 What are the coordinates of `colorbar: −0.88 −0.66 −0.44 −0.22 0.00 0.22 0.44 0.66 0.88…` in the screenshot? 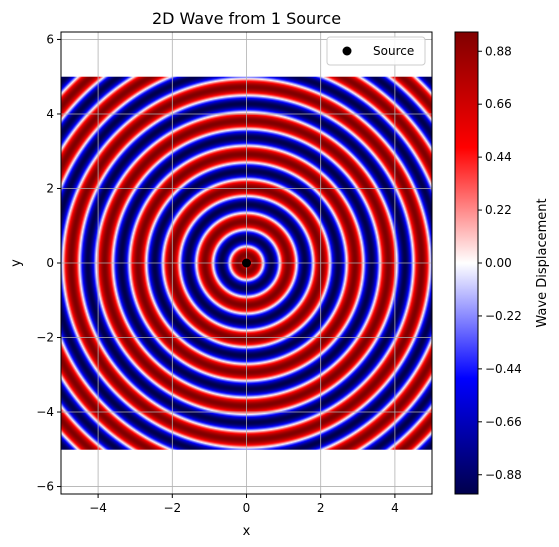 It's located at (502, 263).